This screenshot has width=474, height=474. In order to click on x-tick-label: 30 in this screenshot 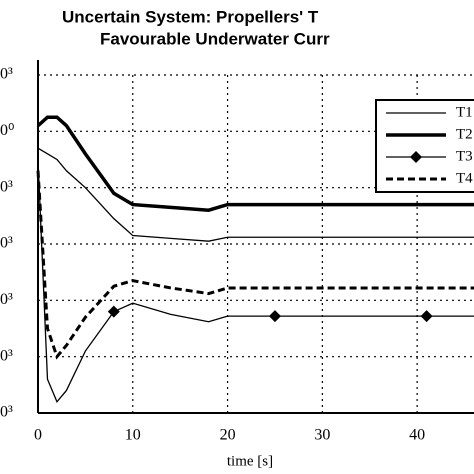, I will do `click(322, 435)`.